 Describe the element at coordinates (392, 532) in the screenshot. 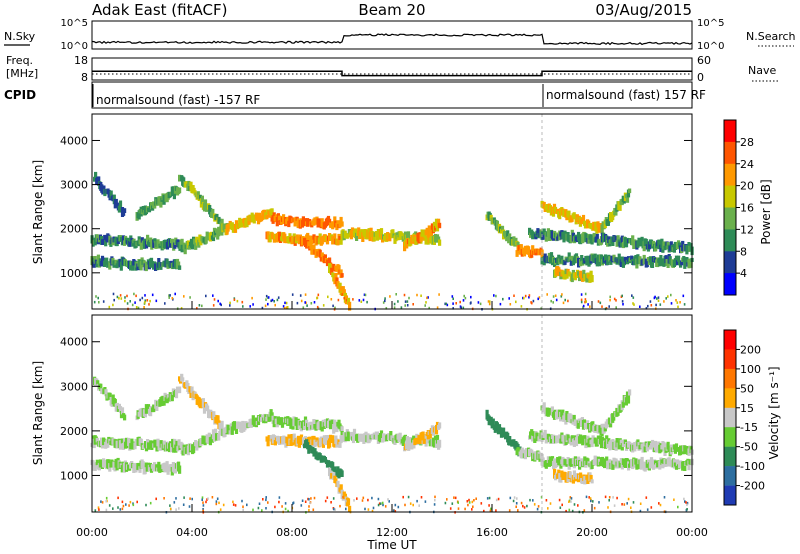

I see `xtick-label: 12:00` at that location.